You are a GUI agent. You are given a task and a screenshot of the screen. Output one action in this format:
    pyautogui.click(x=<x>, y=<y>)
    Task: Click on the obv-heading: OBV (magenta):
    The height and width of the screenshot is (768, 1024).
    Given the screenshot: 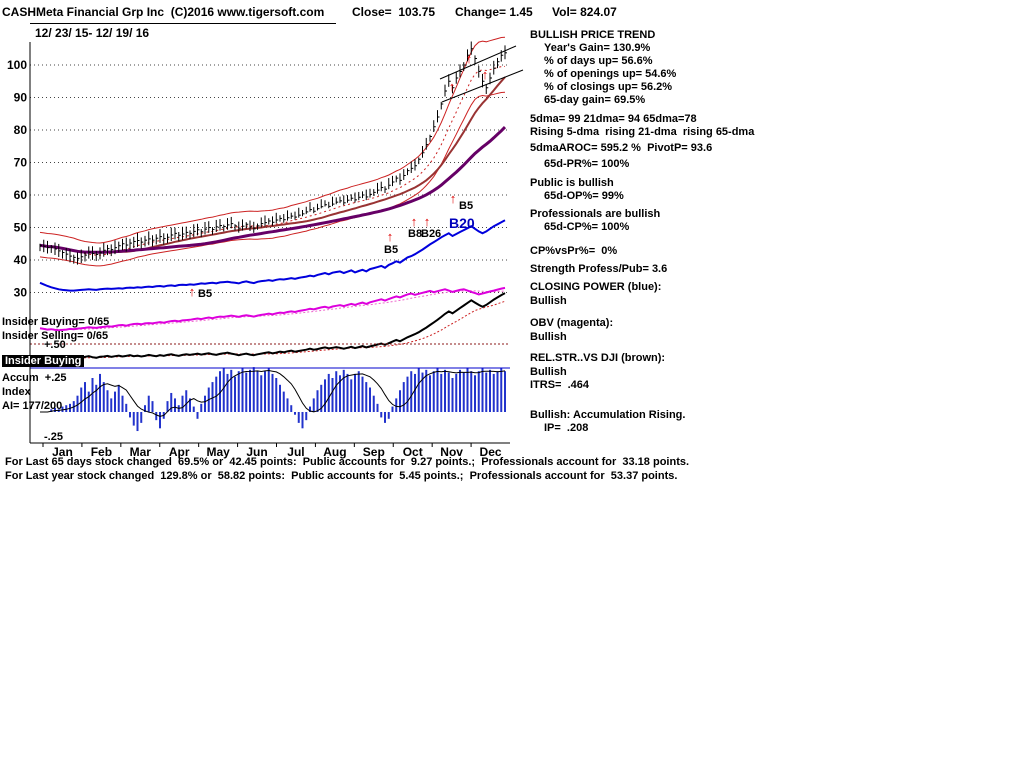 What is the action you would take?
    pyautogui.click(x=572, y=323)
    